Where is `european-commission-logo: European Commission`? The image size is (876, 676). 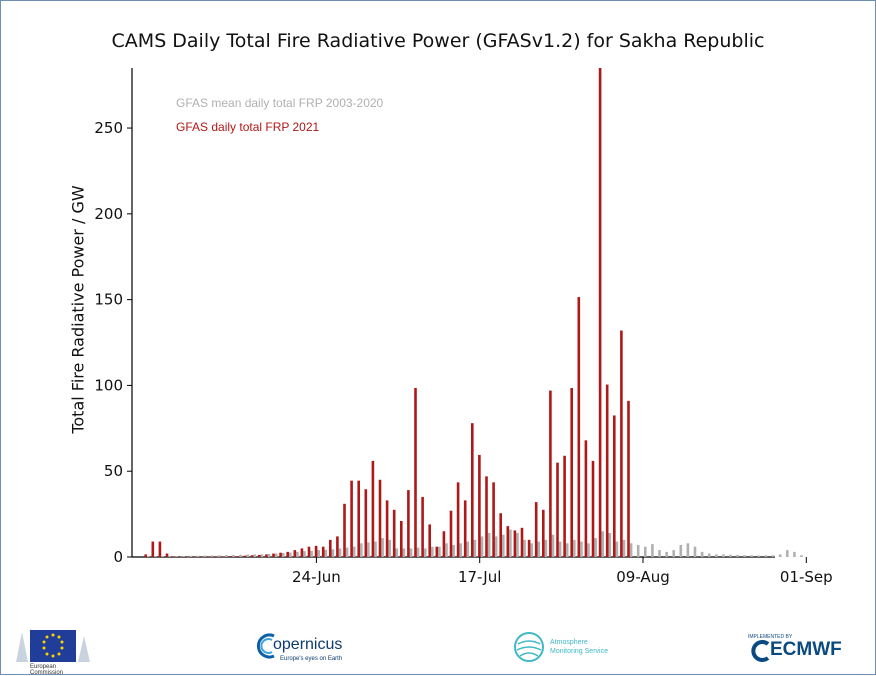
european-commission-logo: European Commission is located at coordinates (54, 650).